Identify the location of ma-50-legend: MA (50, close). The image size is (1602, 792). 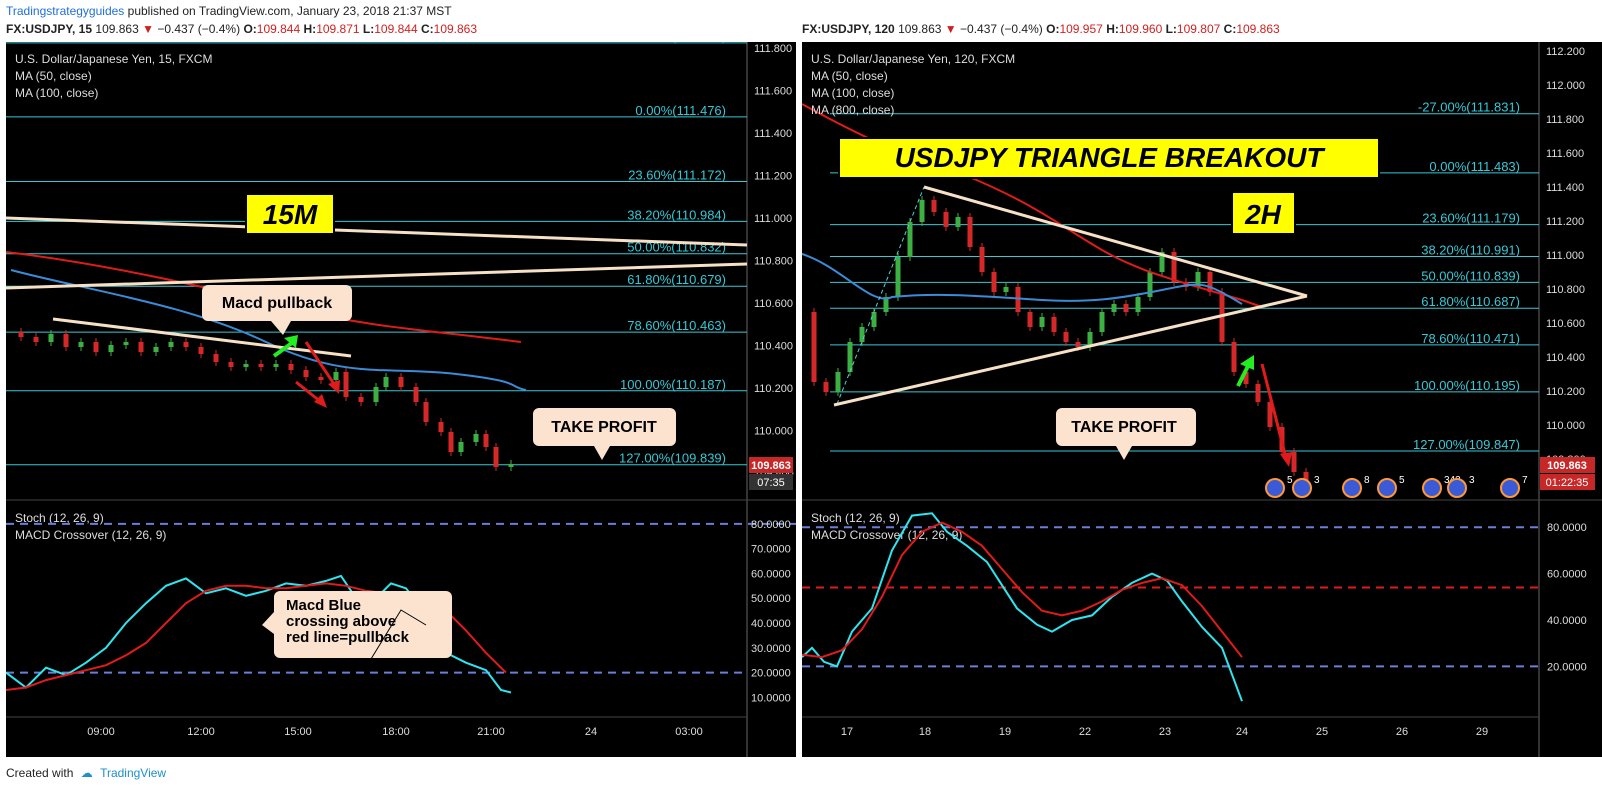
(849, 76).